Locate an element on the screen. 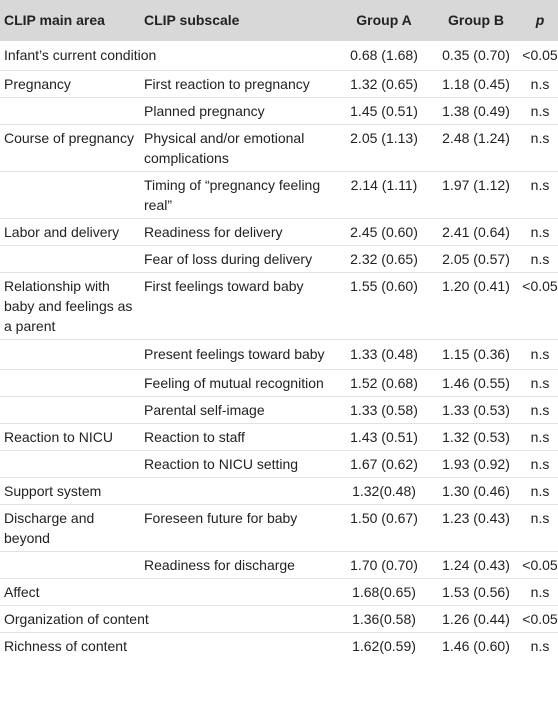  cell-group-b: 2.41 (0.64) is located at coordinates (476, 232).